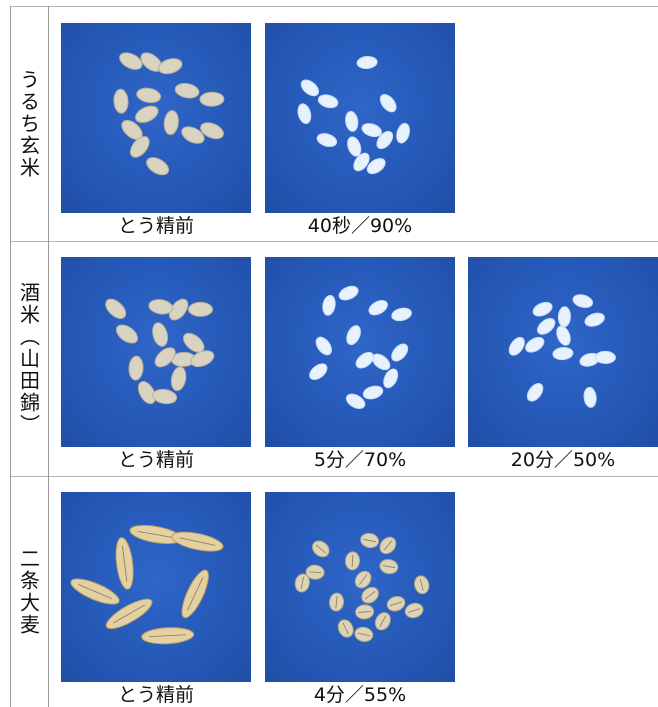 The image size is (658, 707). Describe the element at coordinates (48, 356) in the screenshot. I see `label-column-divider` at that location.